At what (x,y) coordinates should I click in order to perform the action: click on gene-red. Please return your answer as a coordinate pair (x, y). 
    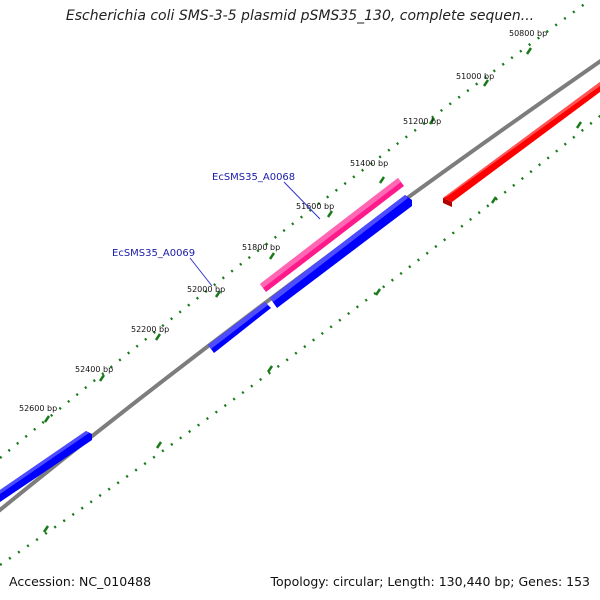
    Looking at the image, I should click on (521, 144).